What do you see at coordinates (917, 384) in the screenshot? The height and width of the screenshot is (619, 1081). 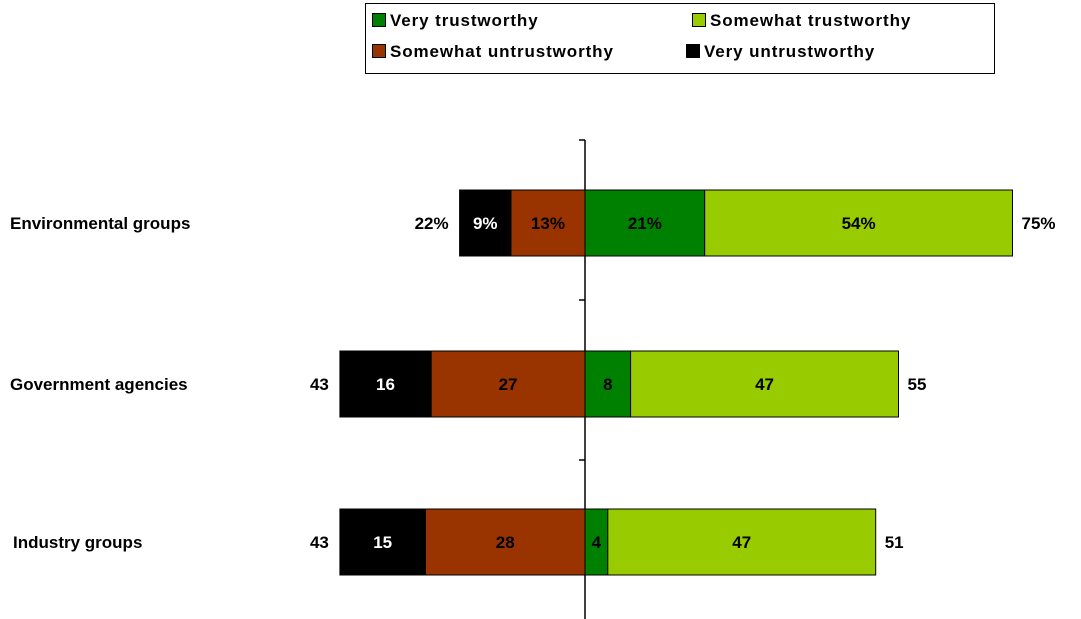 I see `positive-total-government-agencies: 55` at bounding box center [917, 384].